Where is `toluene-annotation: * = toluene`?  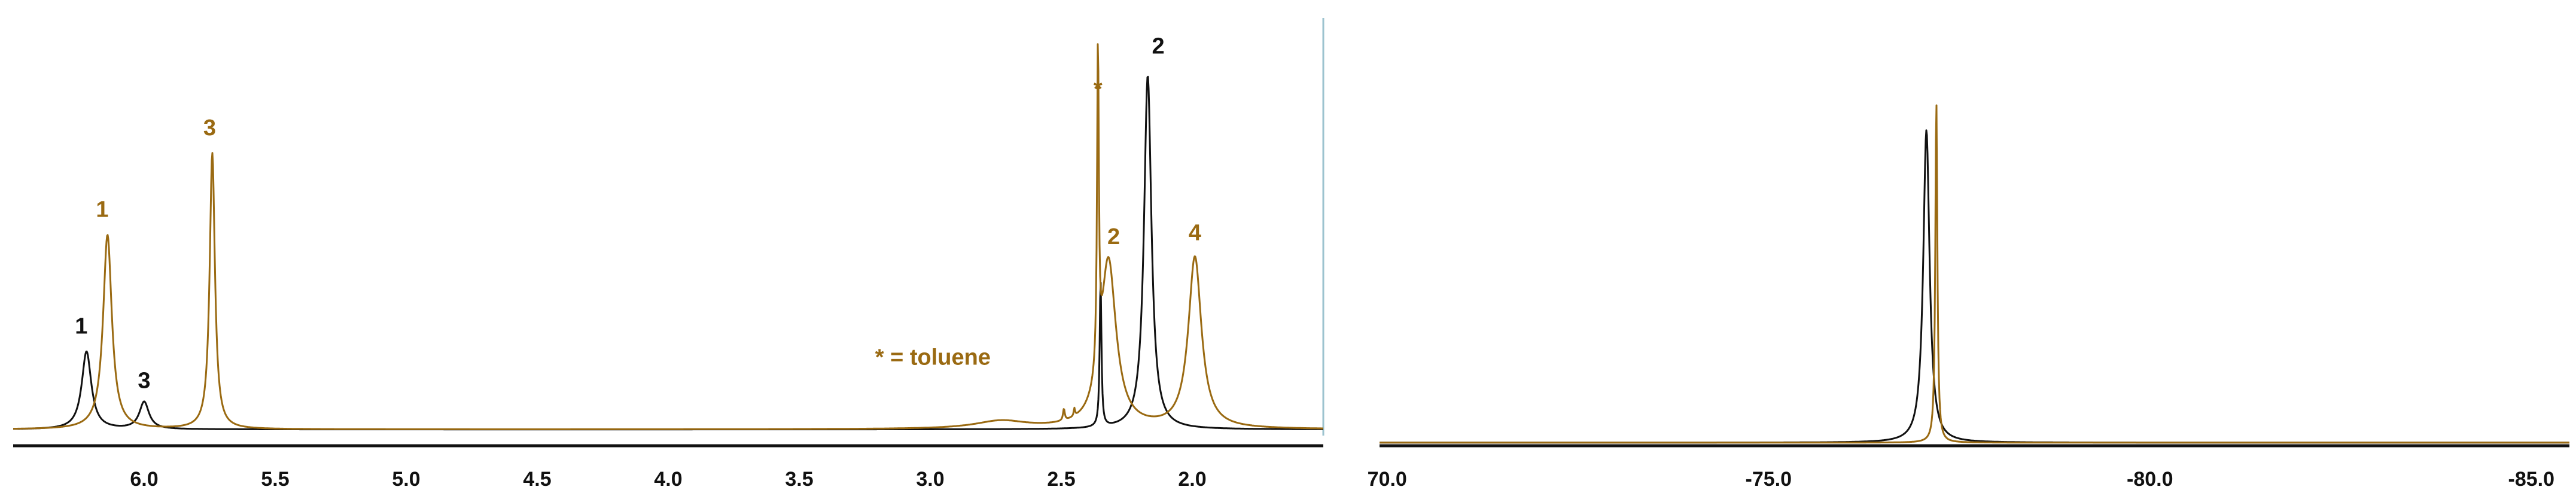 toluene-annotation: * = toluene is located at coordinates (933, 357).